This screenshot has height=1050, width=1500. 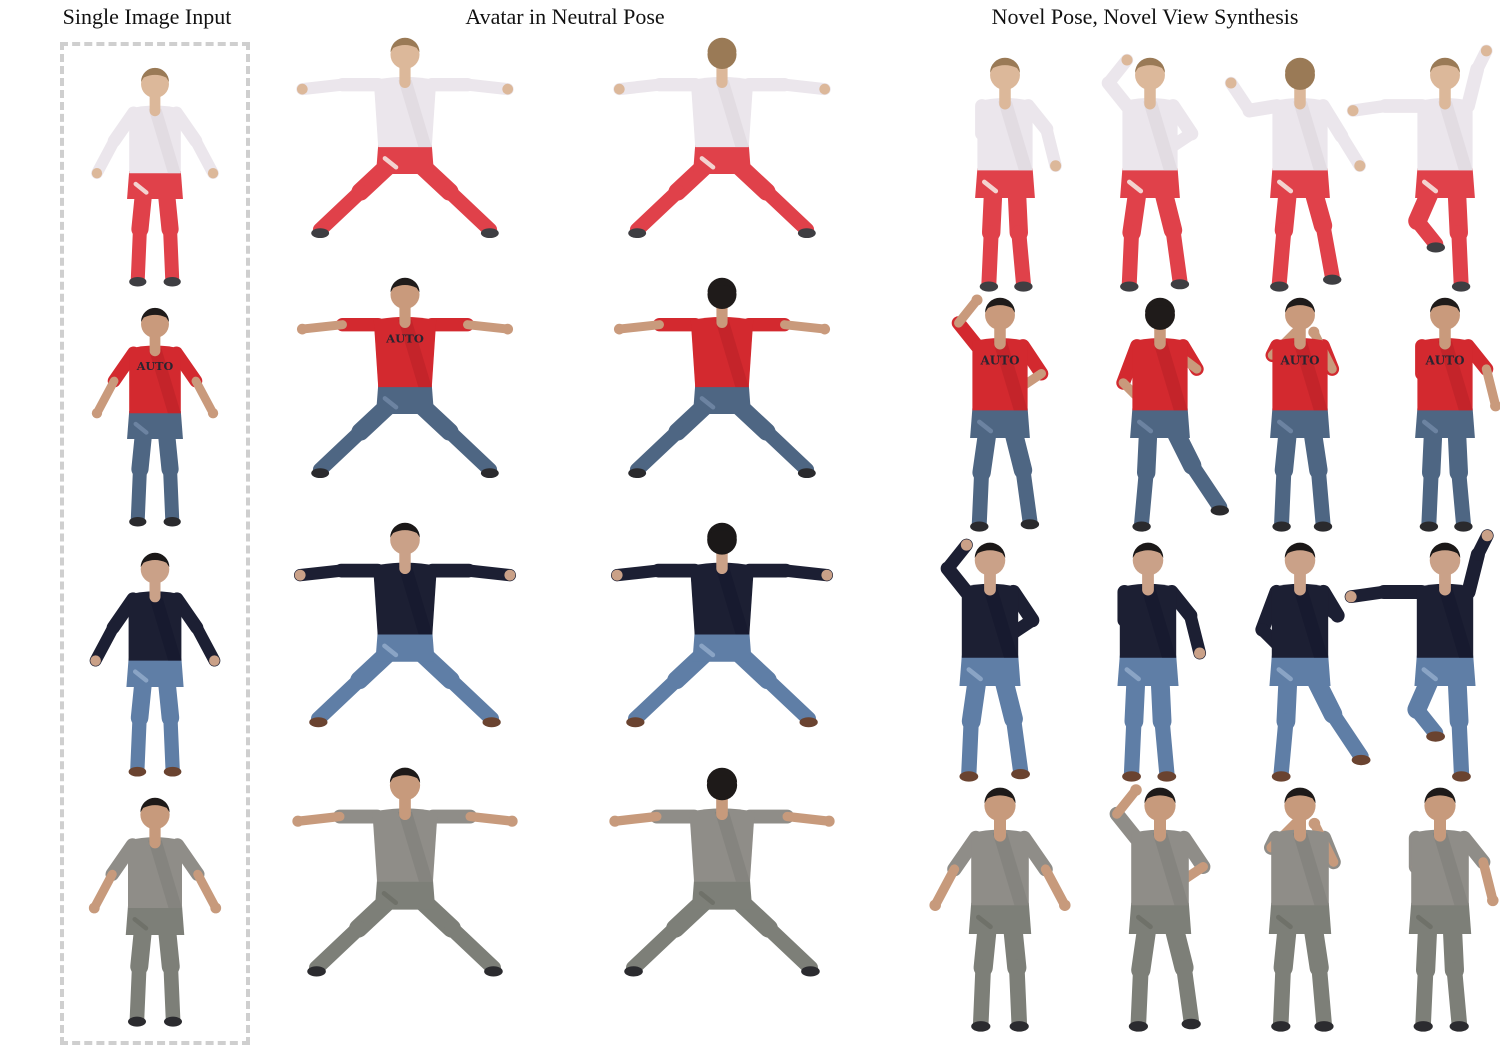 What do you see at coordinates (155, 417) in the screenshot?
I see `subject-2-input: AUTO` at bounding box center [155, 417].